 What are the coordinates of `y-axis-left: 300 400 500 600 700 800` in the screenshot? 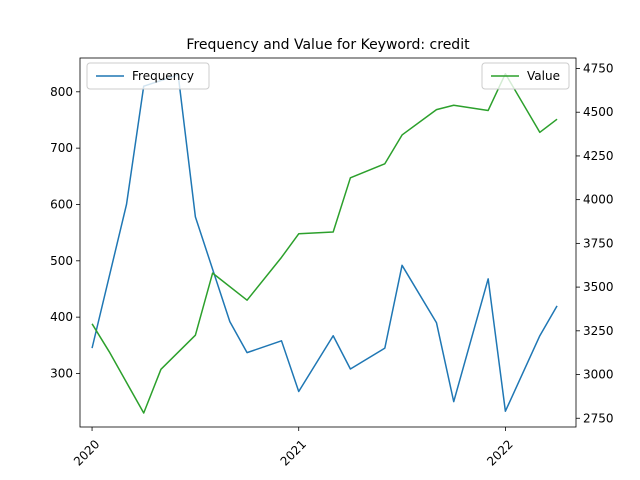 It's located at (65, 232).